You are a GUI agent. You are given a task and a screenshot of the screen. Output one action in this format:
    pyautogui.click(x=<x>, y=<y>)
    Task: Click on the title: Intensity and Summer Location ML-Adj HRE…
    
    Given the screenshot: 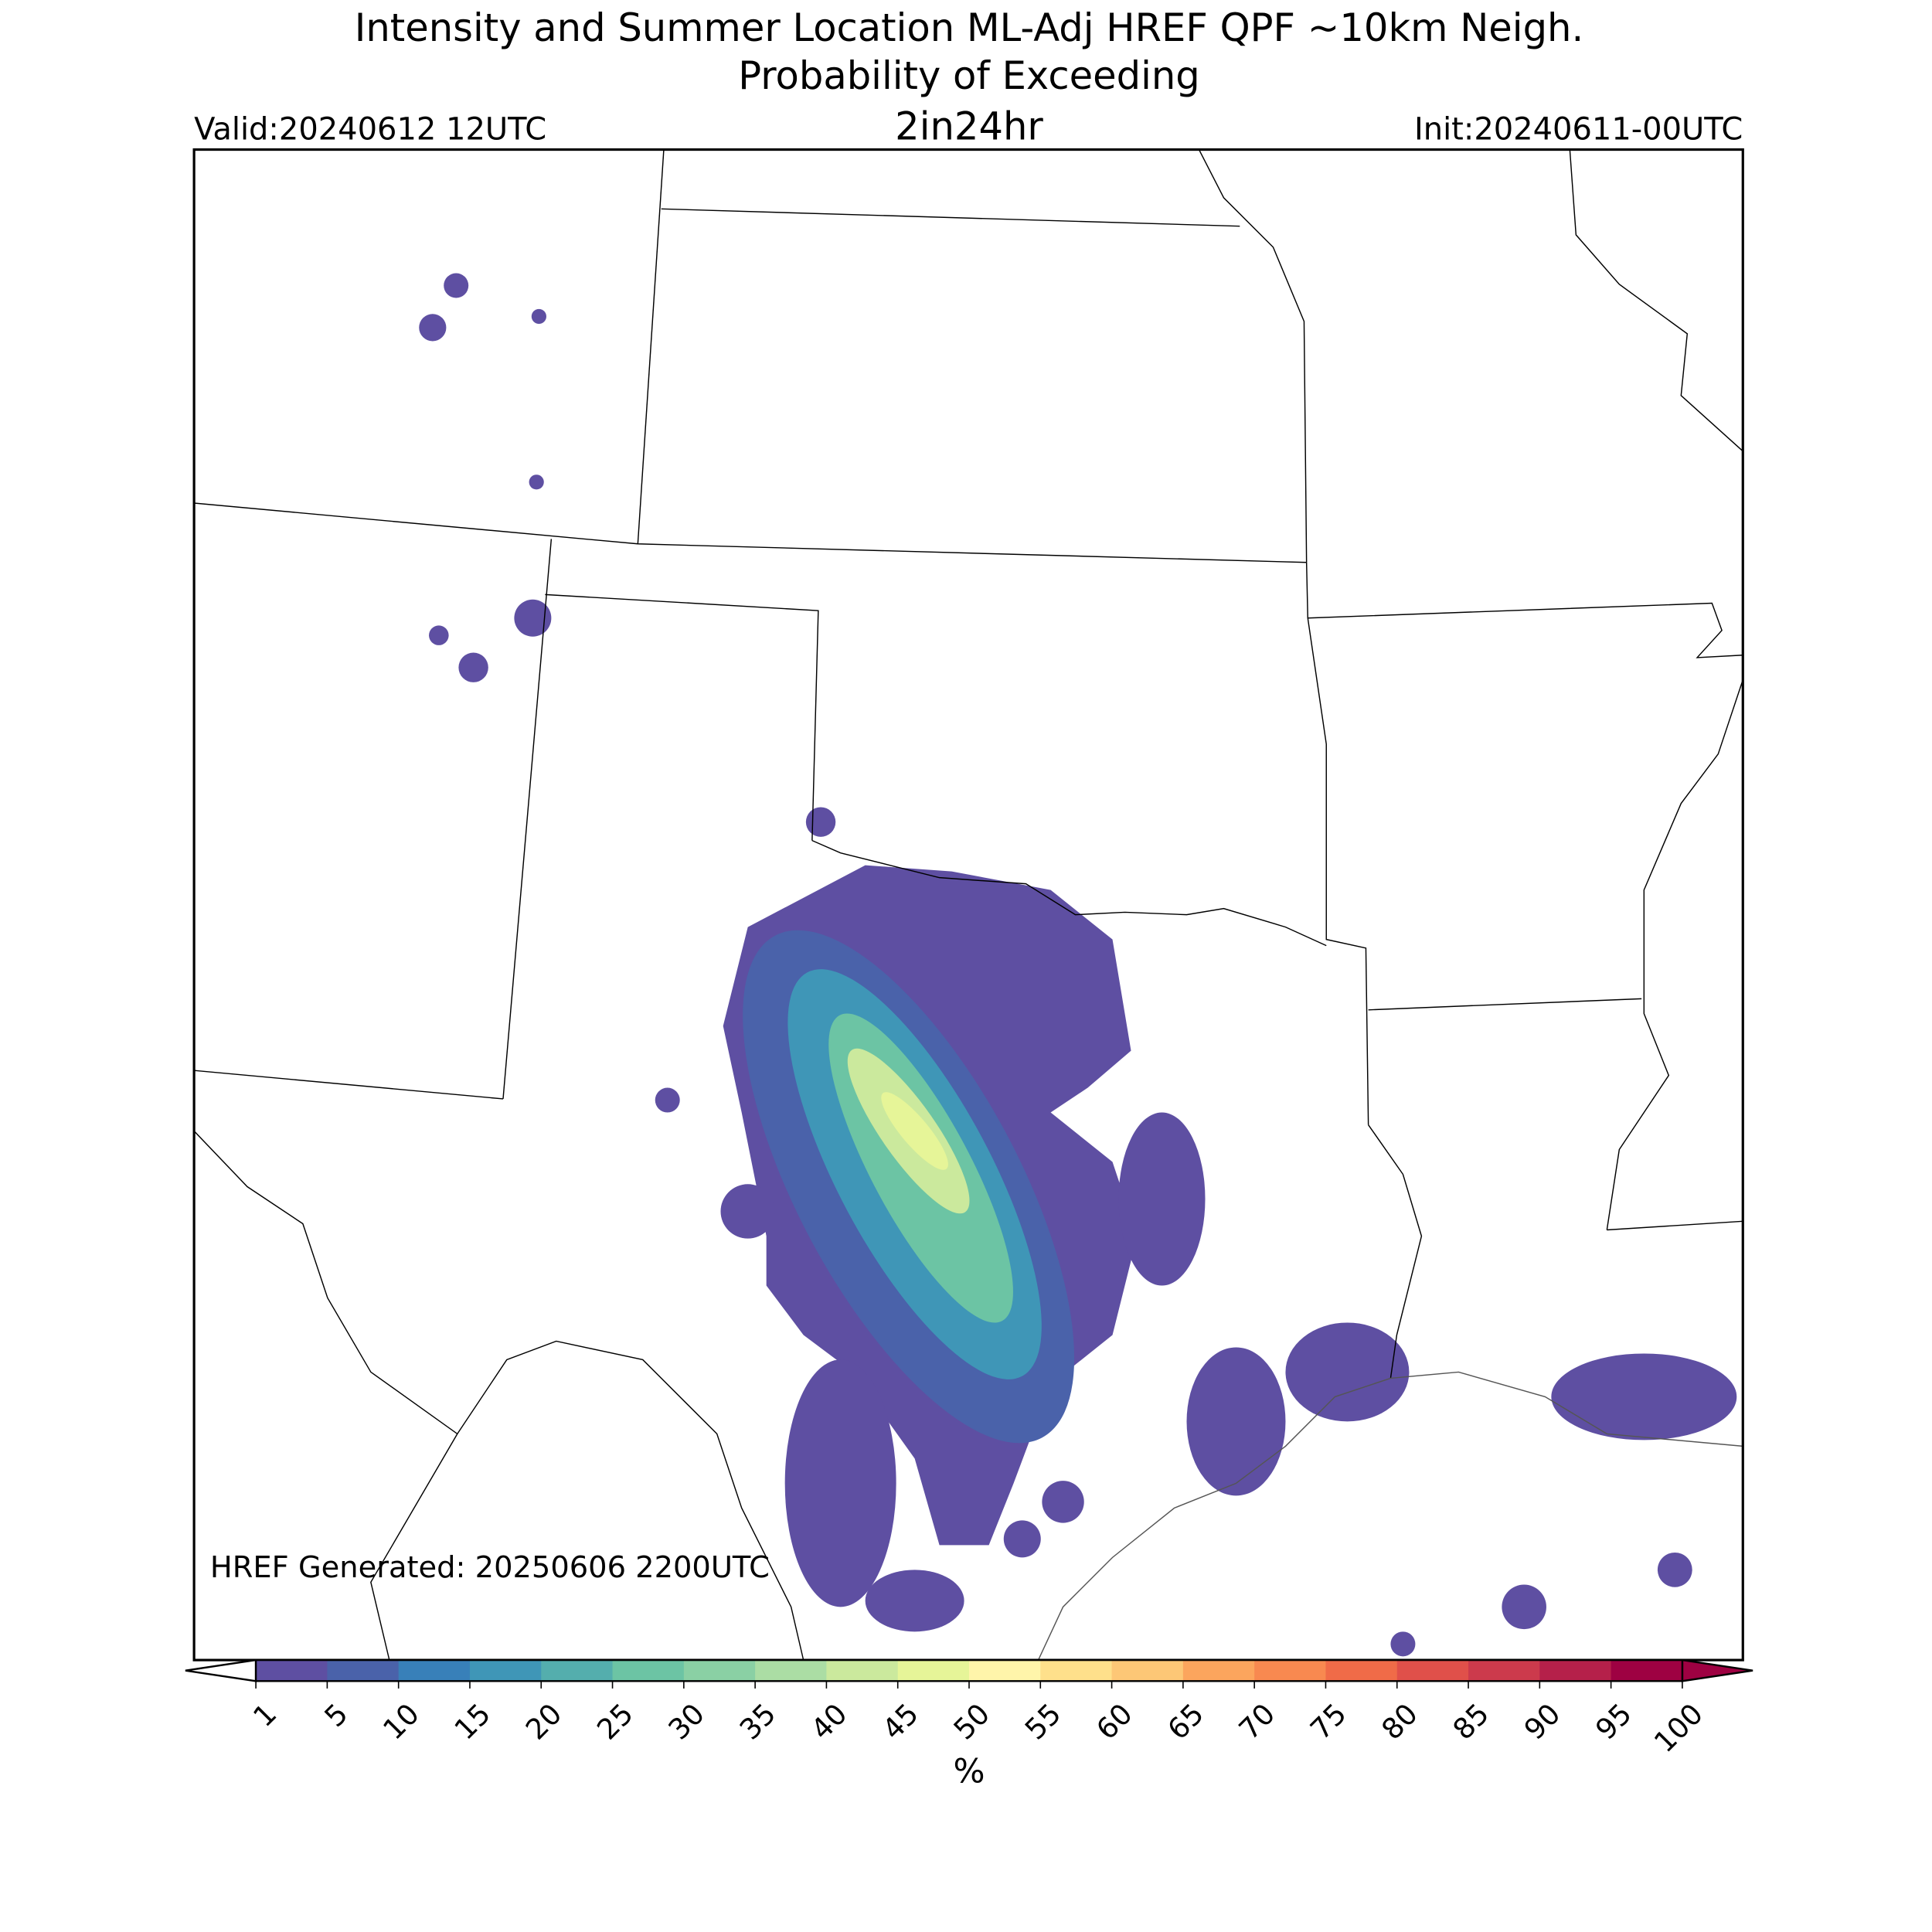 What is the action you would take?
    pyautogui.click(x=969, y=27)
    